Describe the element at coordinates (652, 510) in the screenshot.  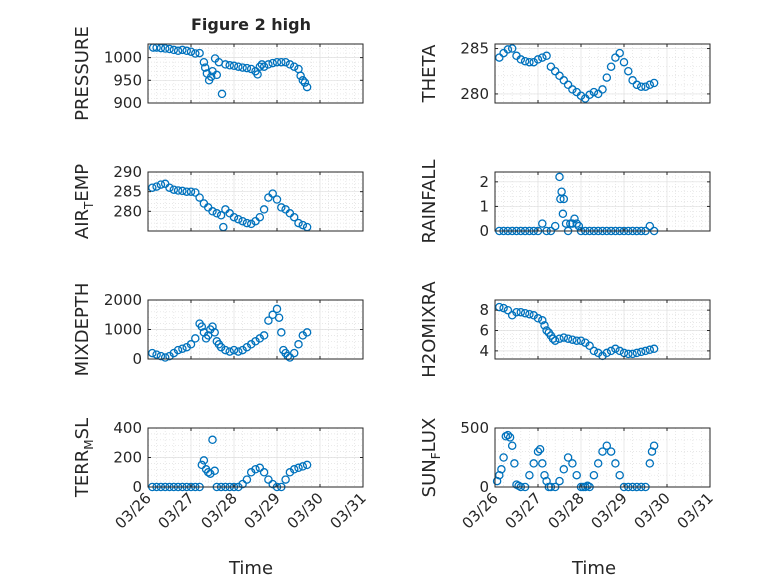
I see `x-tick-label: 03/30` at that location.